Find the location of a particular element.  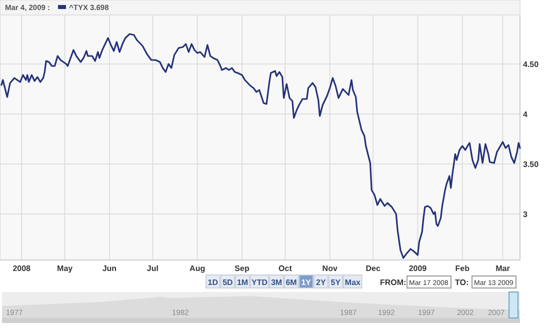

x-tick-label: Nov is located at coordinates (330, 268).